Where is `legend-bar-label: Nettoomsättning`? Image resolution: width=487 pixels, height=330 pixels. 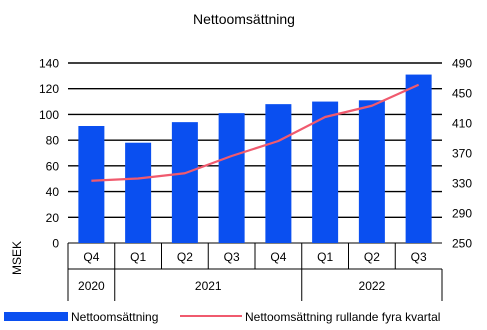 legend-bar-label: Nettoomsättning is located at coordinates (114, 317).